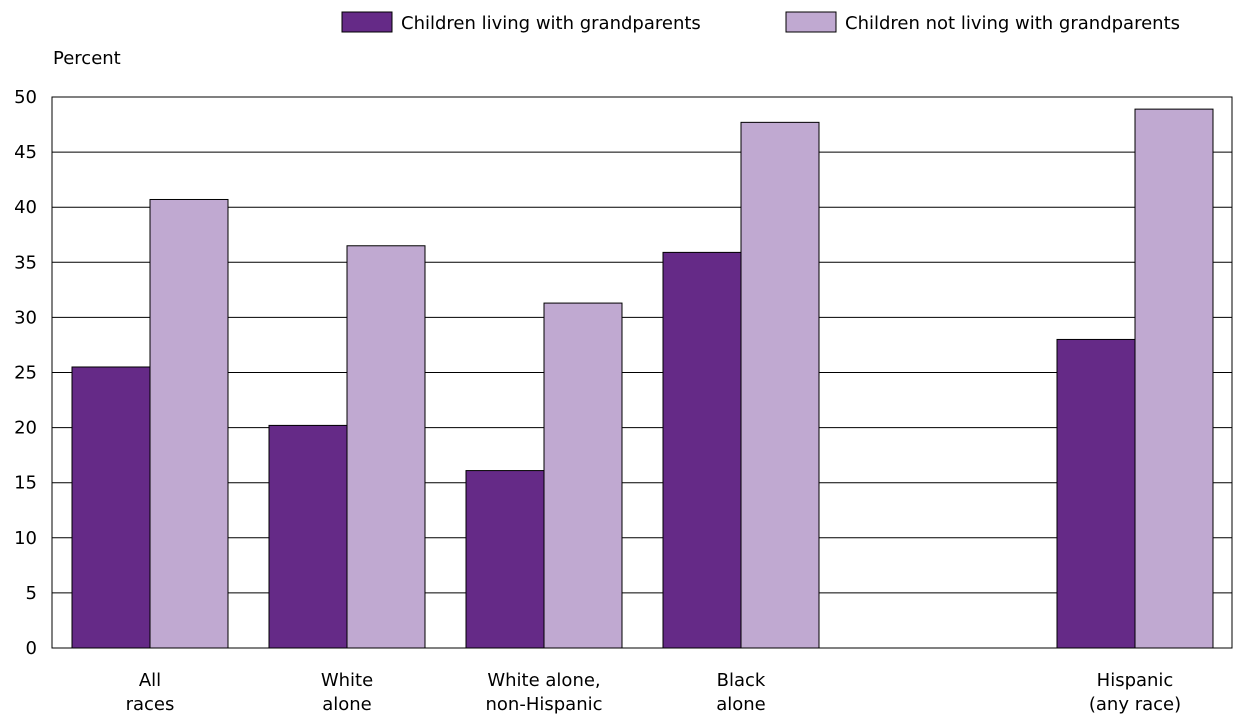 The width and height of the screenshot is (1234, 717). Describe the element at coordinates (25, 483) in the screenshot. I see `y-tick-label: 15` at that location.